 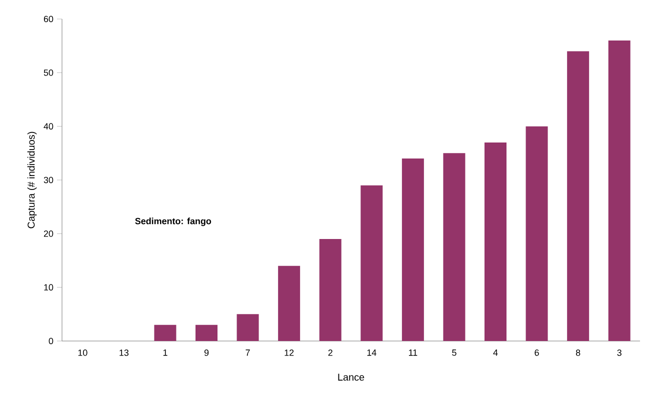 What do you see at coordinates (495, 353) in the screenshot?
I see `x-tick-label: 4` at bounding box center [495, 353].